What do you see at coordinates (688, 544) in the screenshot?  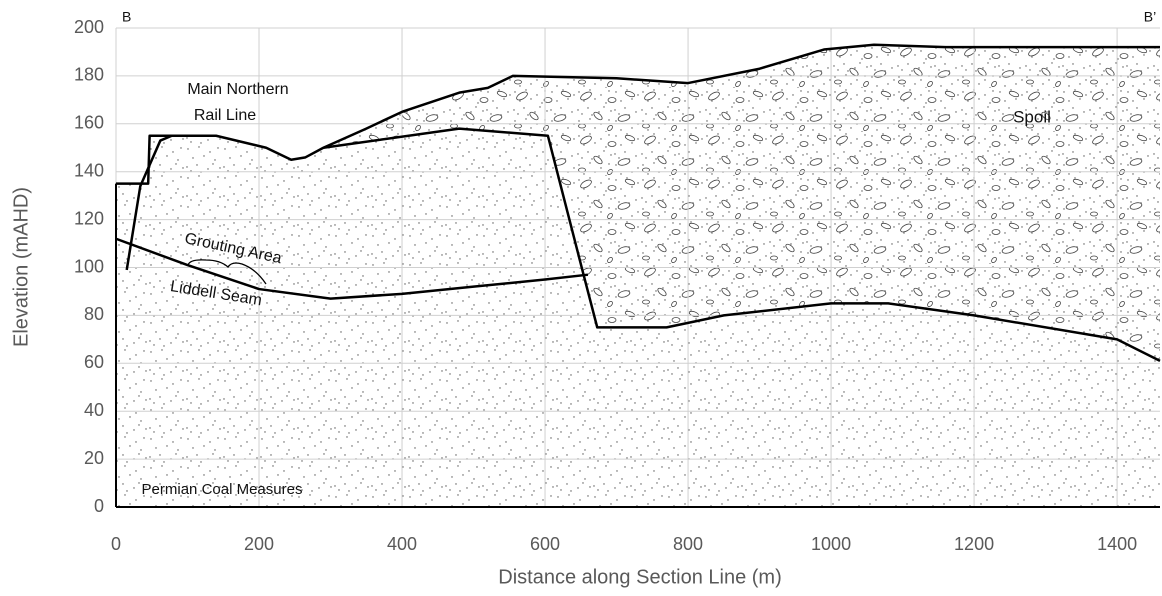 I see `x-tick-label: 800` at bounding box center [688, 544].